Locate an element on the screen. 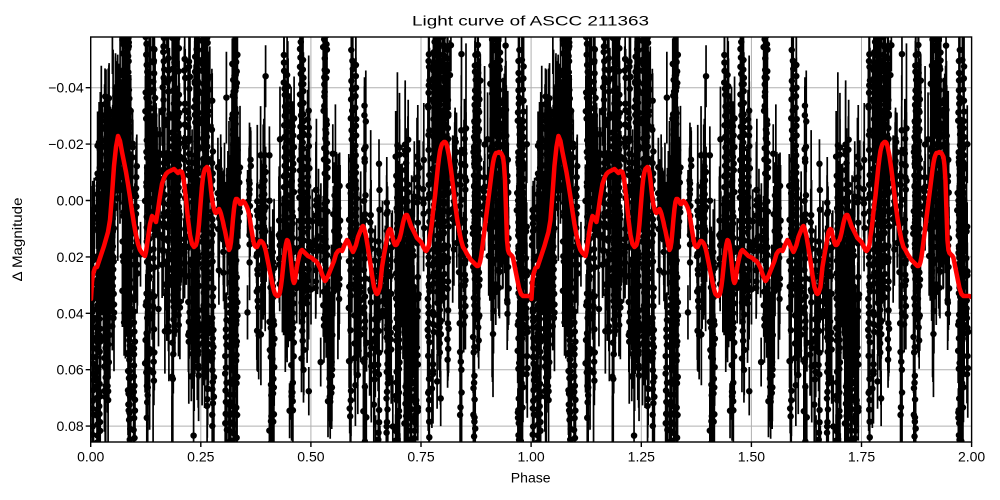  svg-text: 0.06 is located at coordinates (69, 370).